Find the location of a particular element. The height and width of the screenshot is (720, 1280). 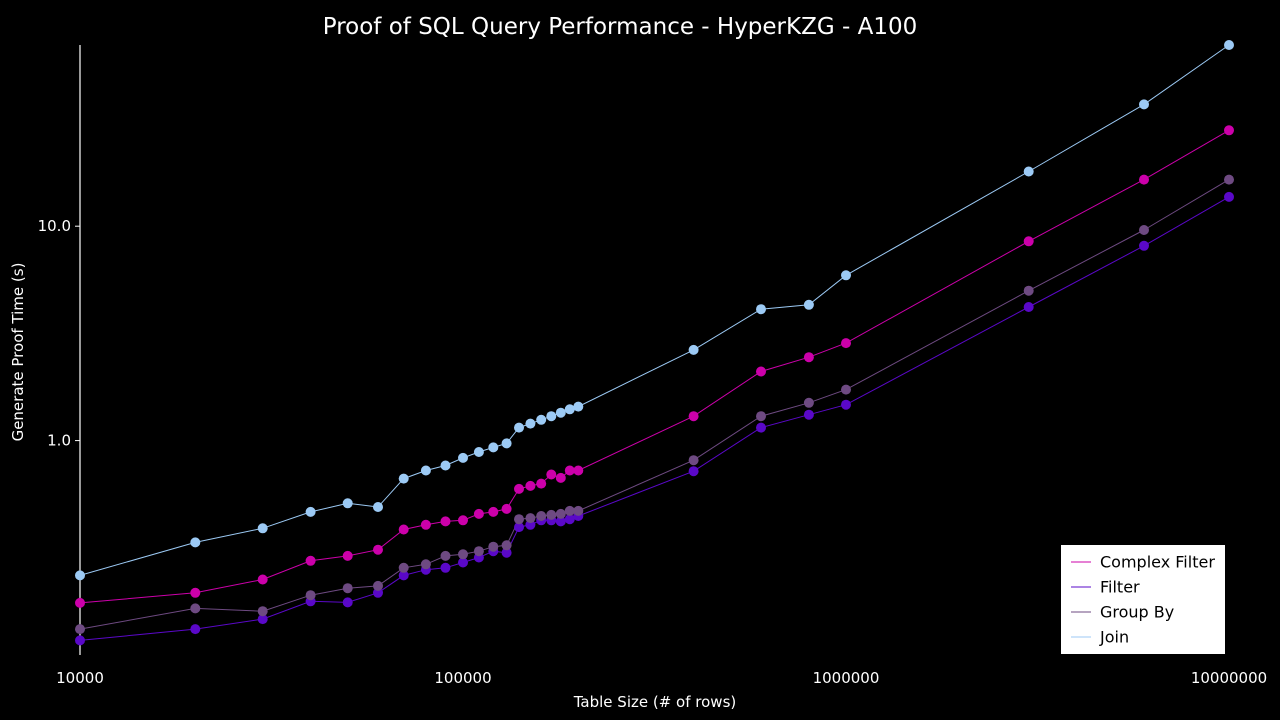

y-tick-label: 1.0 is located at coordinates (59, 441).